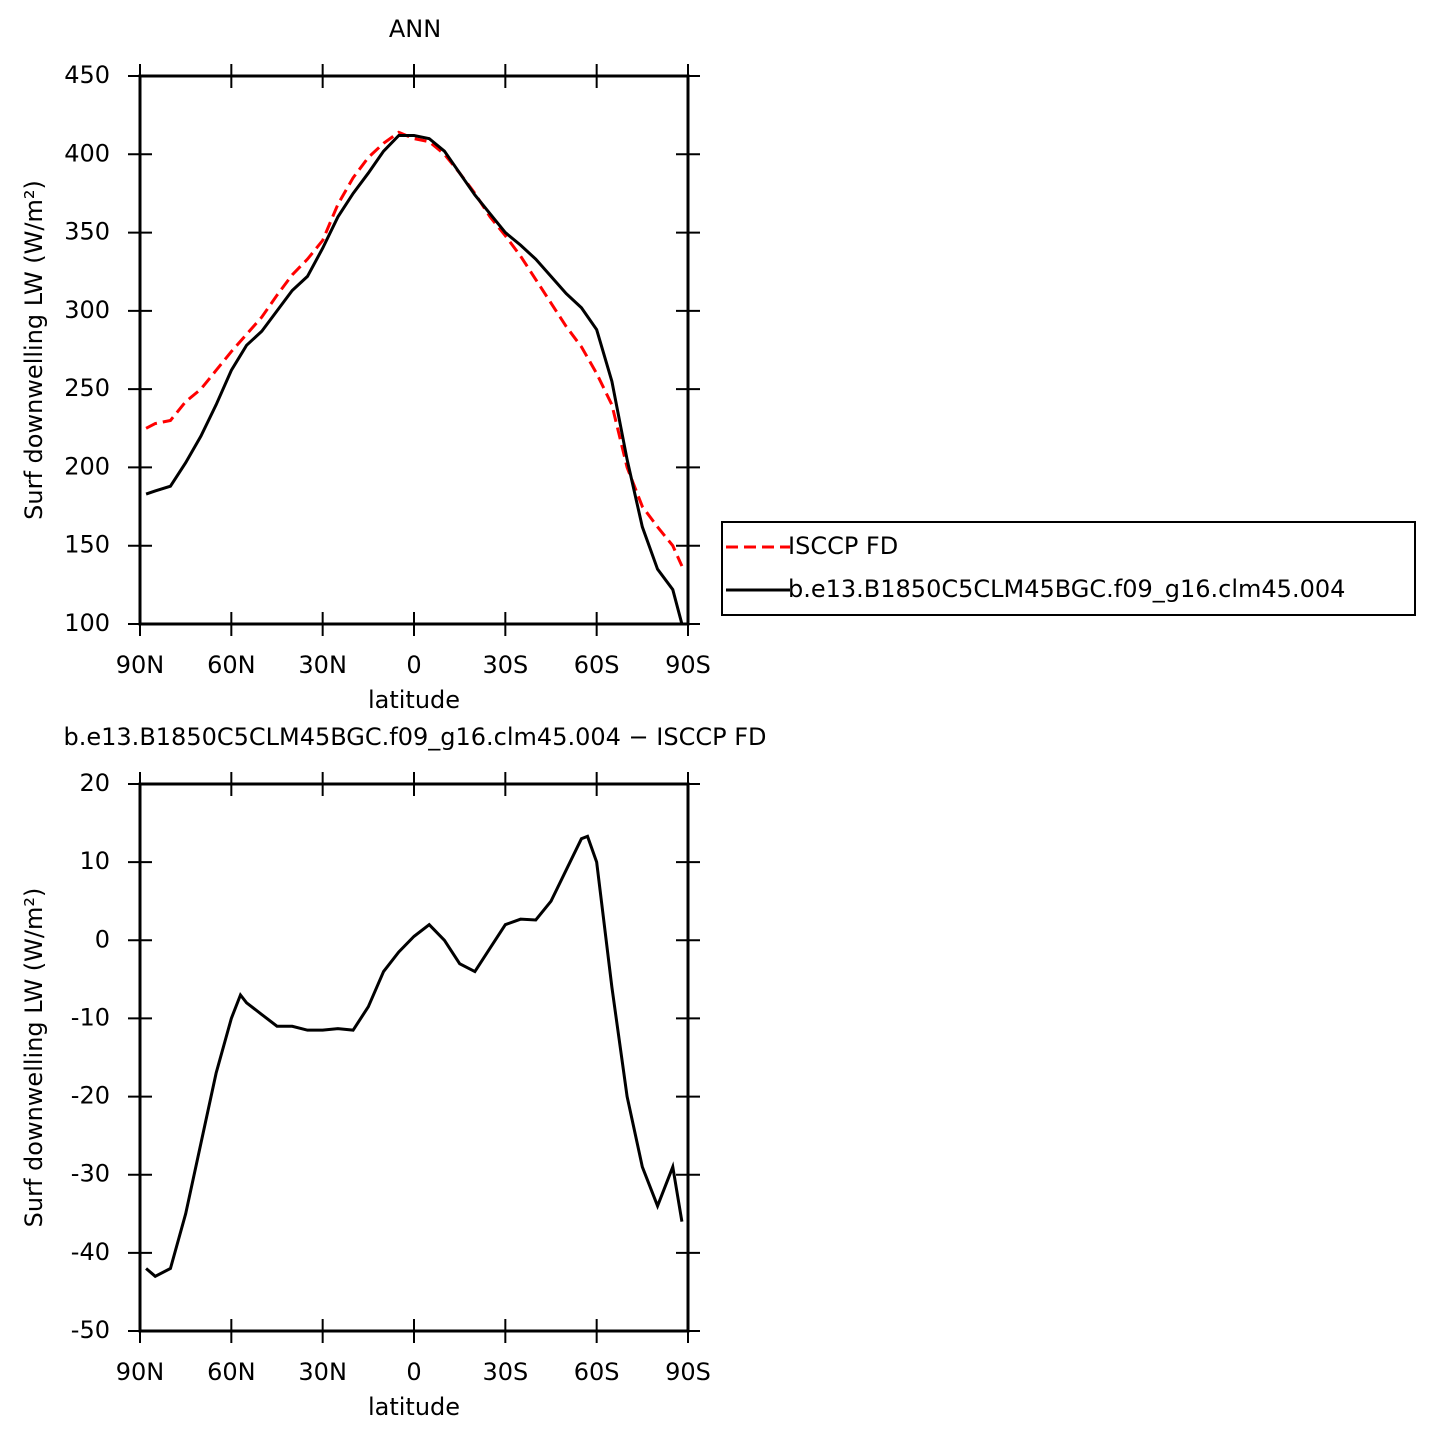 Image resolution: width=1435 pixels, height=1435 pixels. I want to click on y-tick-label: -20, so click(90, 1096).